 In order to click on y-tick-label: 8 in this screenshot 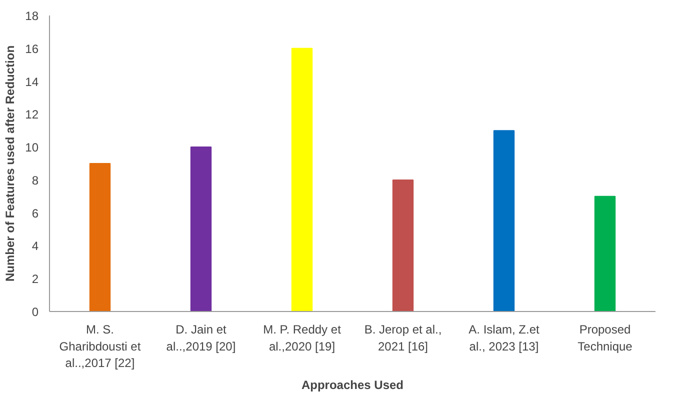, I will do `click(35, 180)`.